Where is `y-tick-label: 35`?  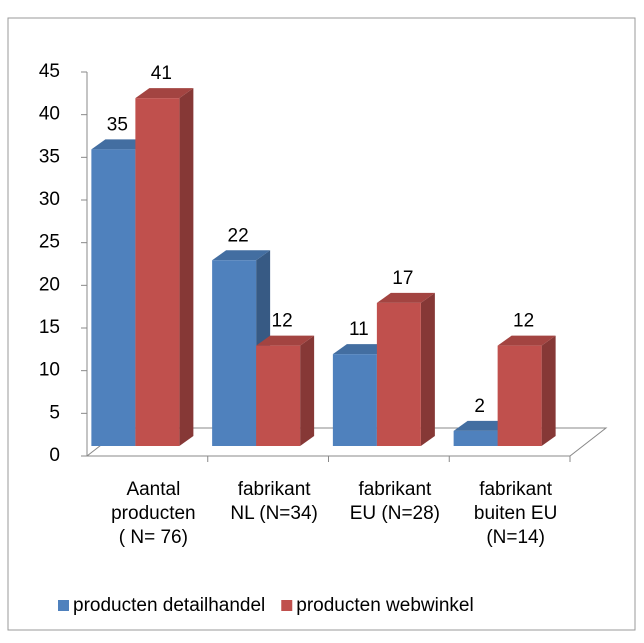 y-tick-label: 35 is located at coordinates (49, 156).